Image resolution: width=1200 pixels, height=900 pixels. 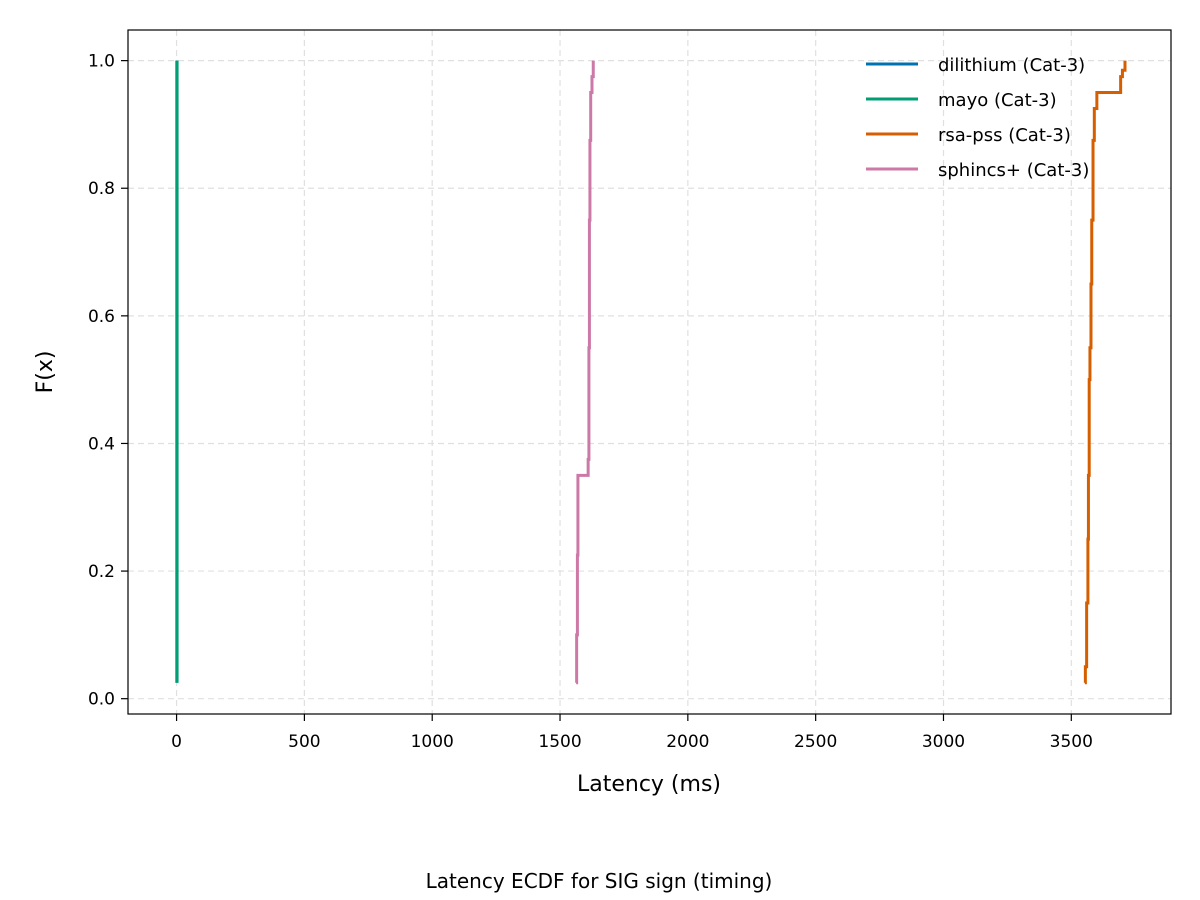 What do you see at coordinates (45, 372) in the screenshot?
I see `y-axis-label: F(x)` at bounding box center [45, 372].